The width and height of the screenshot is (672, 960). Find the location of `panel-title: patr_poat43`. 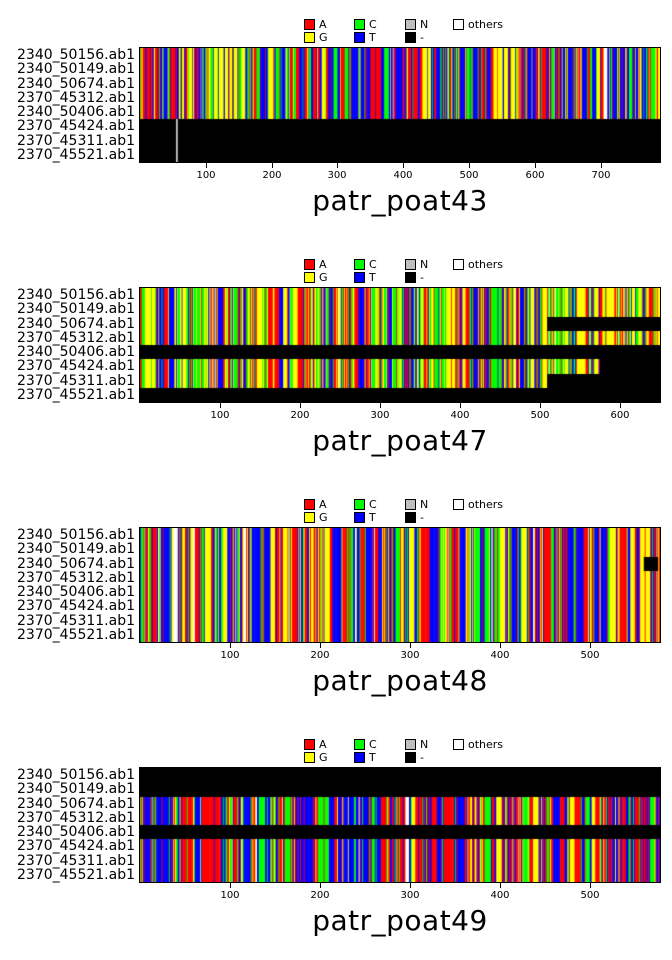

panel-title: patr_poat43 is located at coordinates (400, 200).